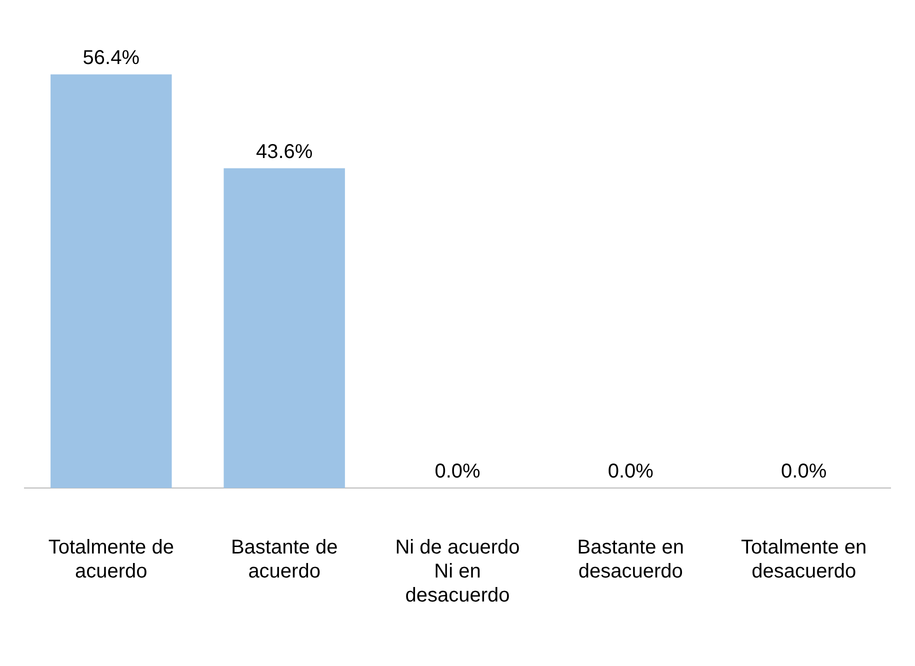 The width and height of the screenshot is (915, 666). Describe the element at coordinates (284, 559) in the screenshot. I see `x-tick-label: Bastante de acuerdo` at that location.